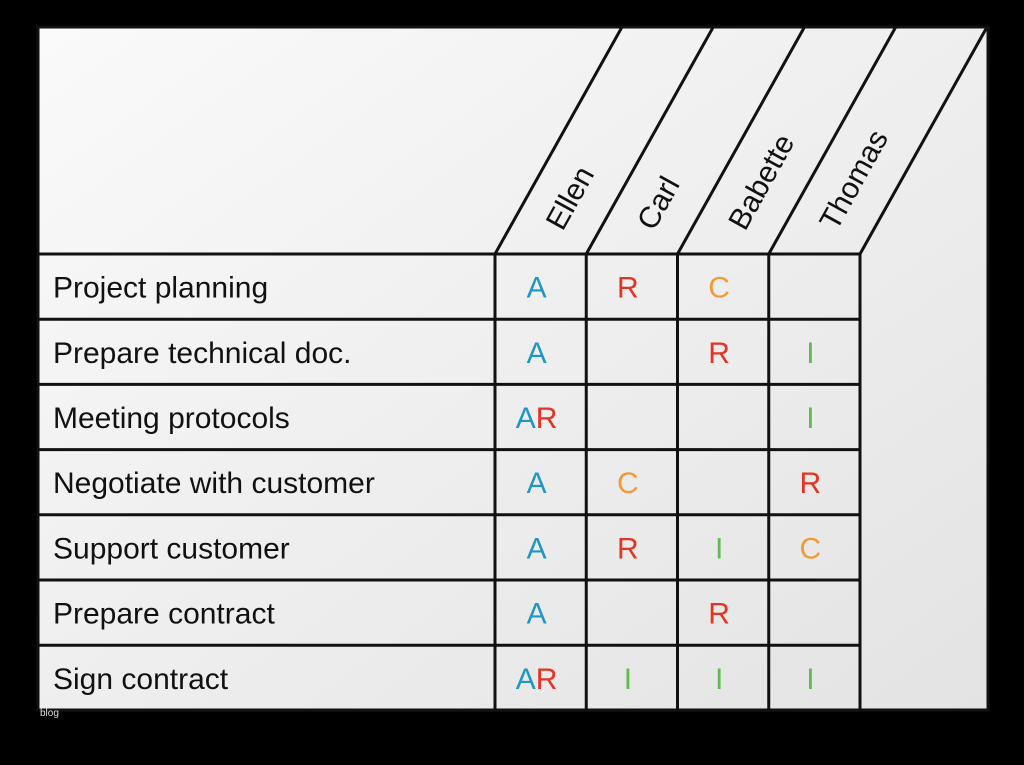 This screenshot has width=1024, height=765. Describe the element at coordinates (160, 288) in the screenshot. I see `task-name: Project planning` at that location.